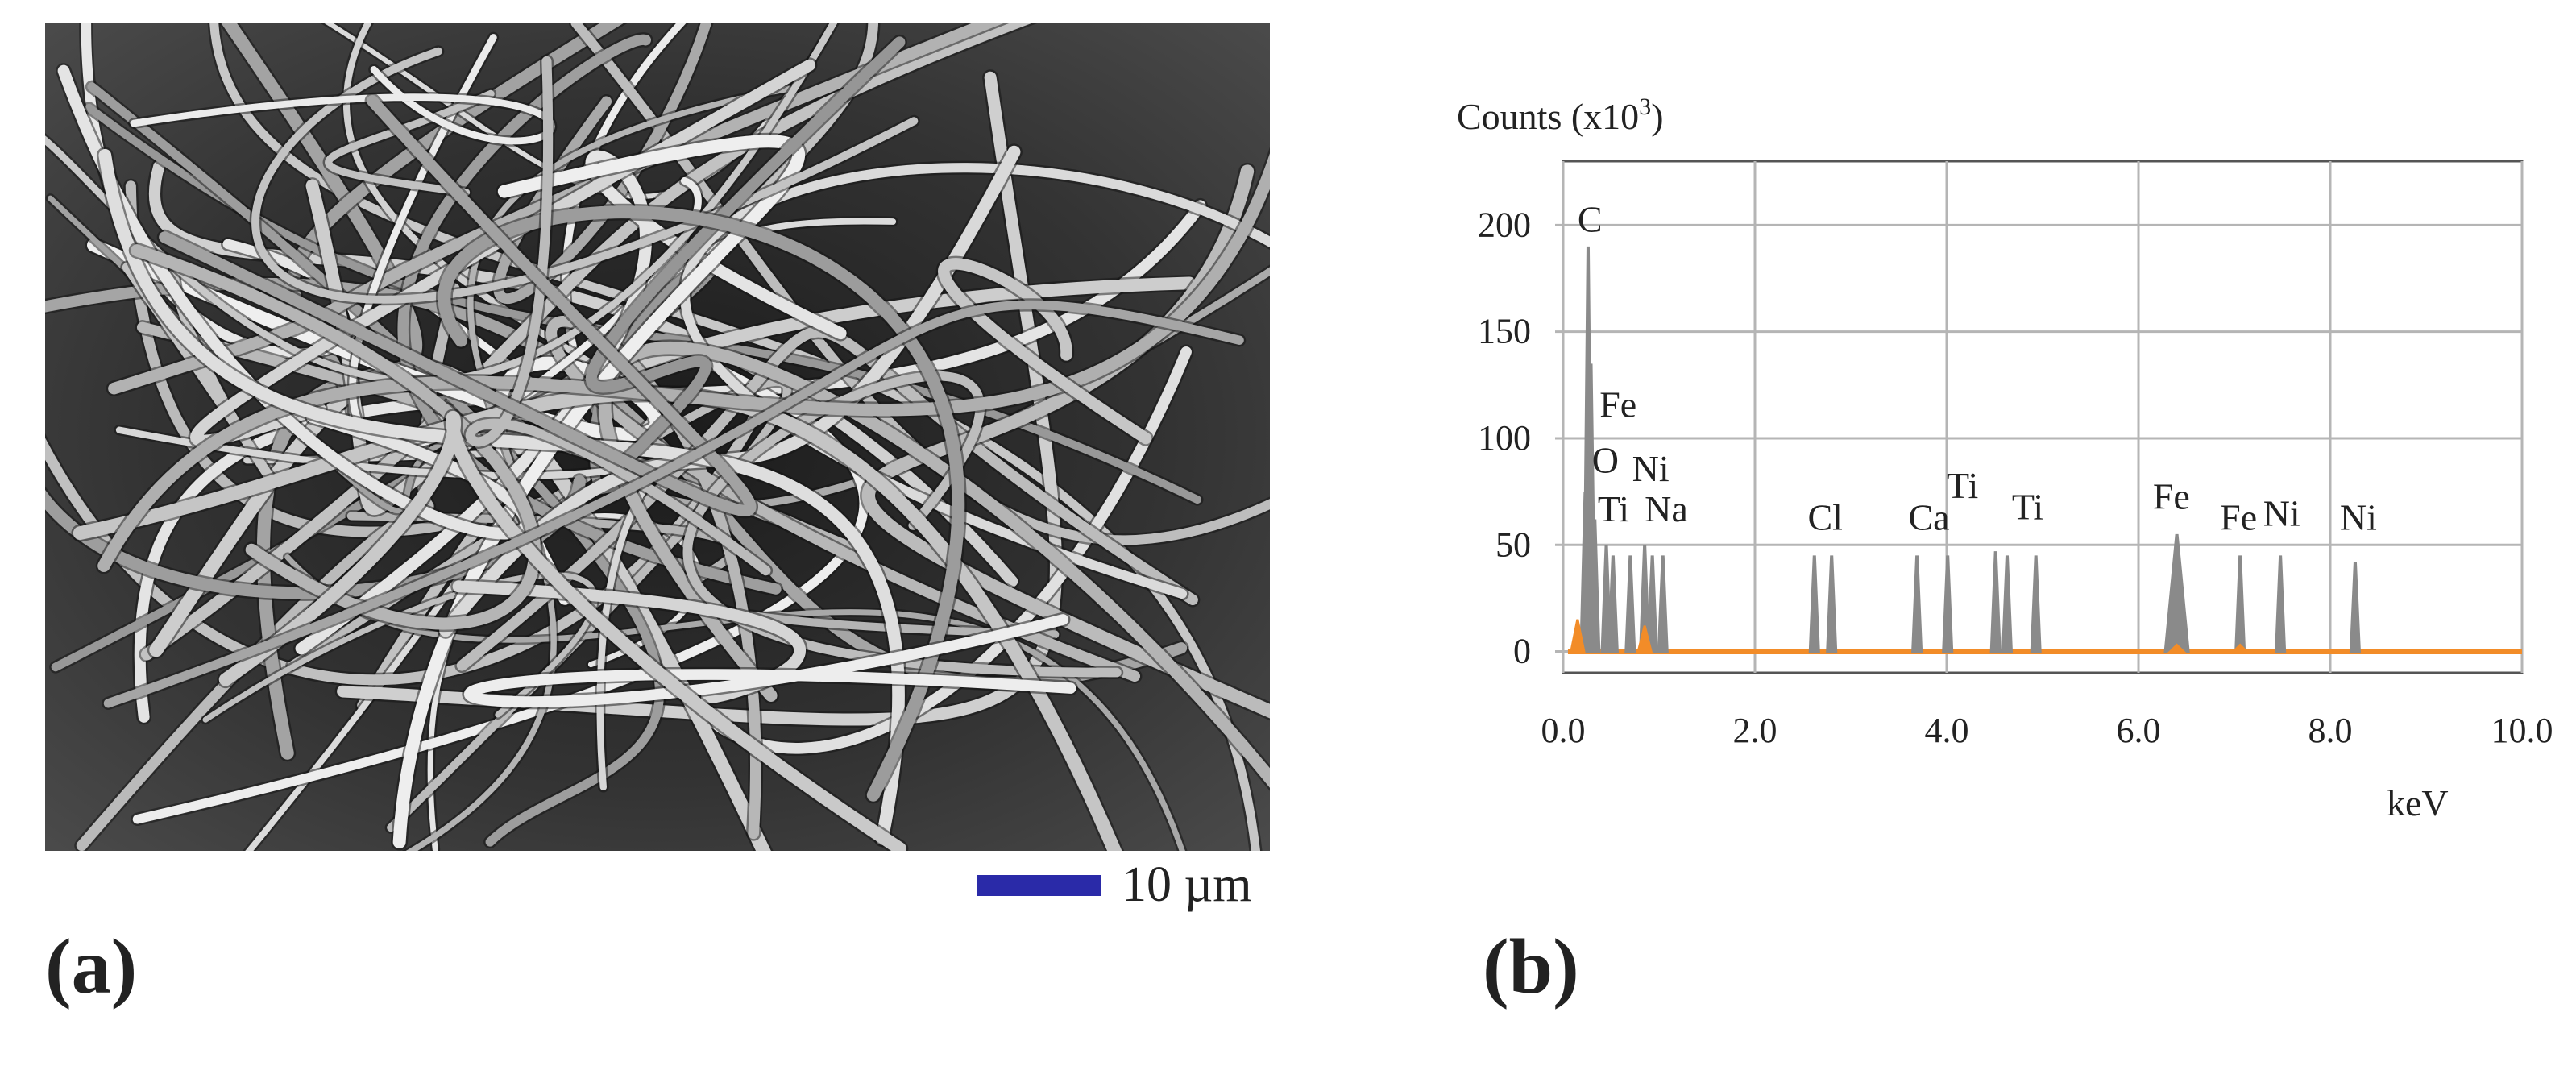  Describe the element at coordinates (1504, 225) in the screenshot. I see `y-tick-label: 200` at that location.